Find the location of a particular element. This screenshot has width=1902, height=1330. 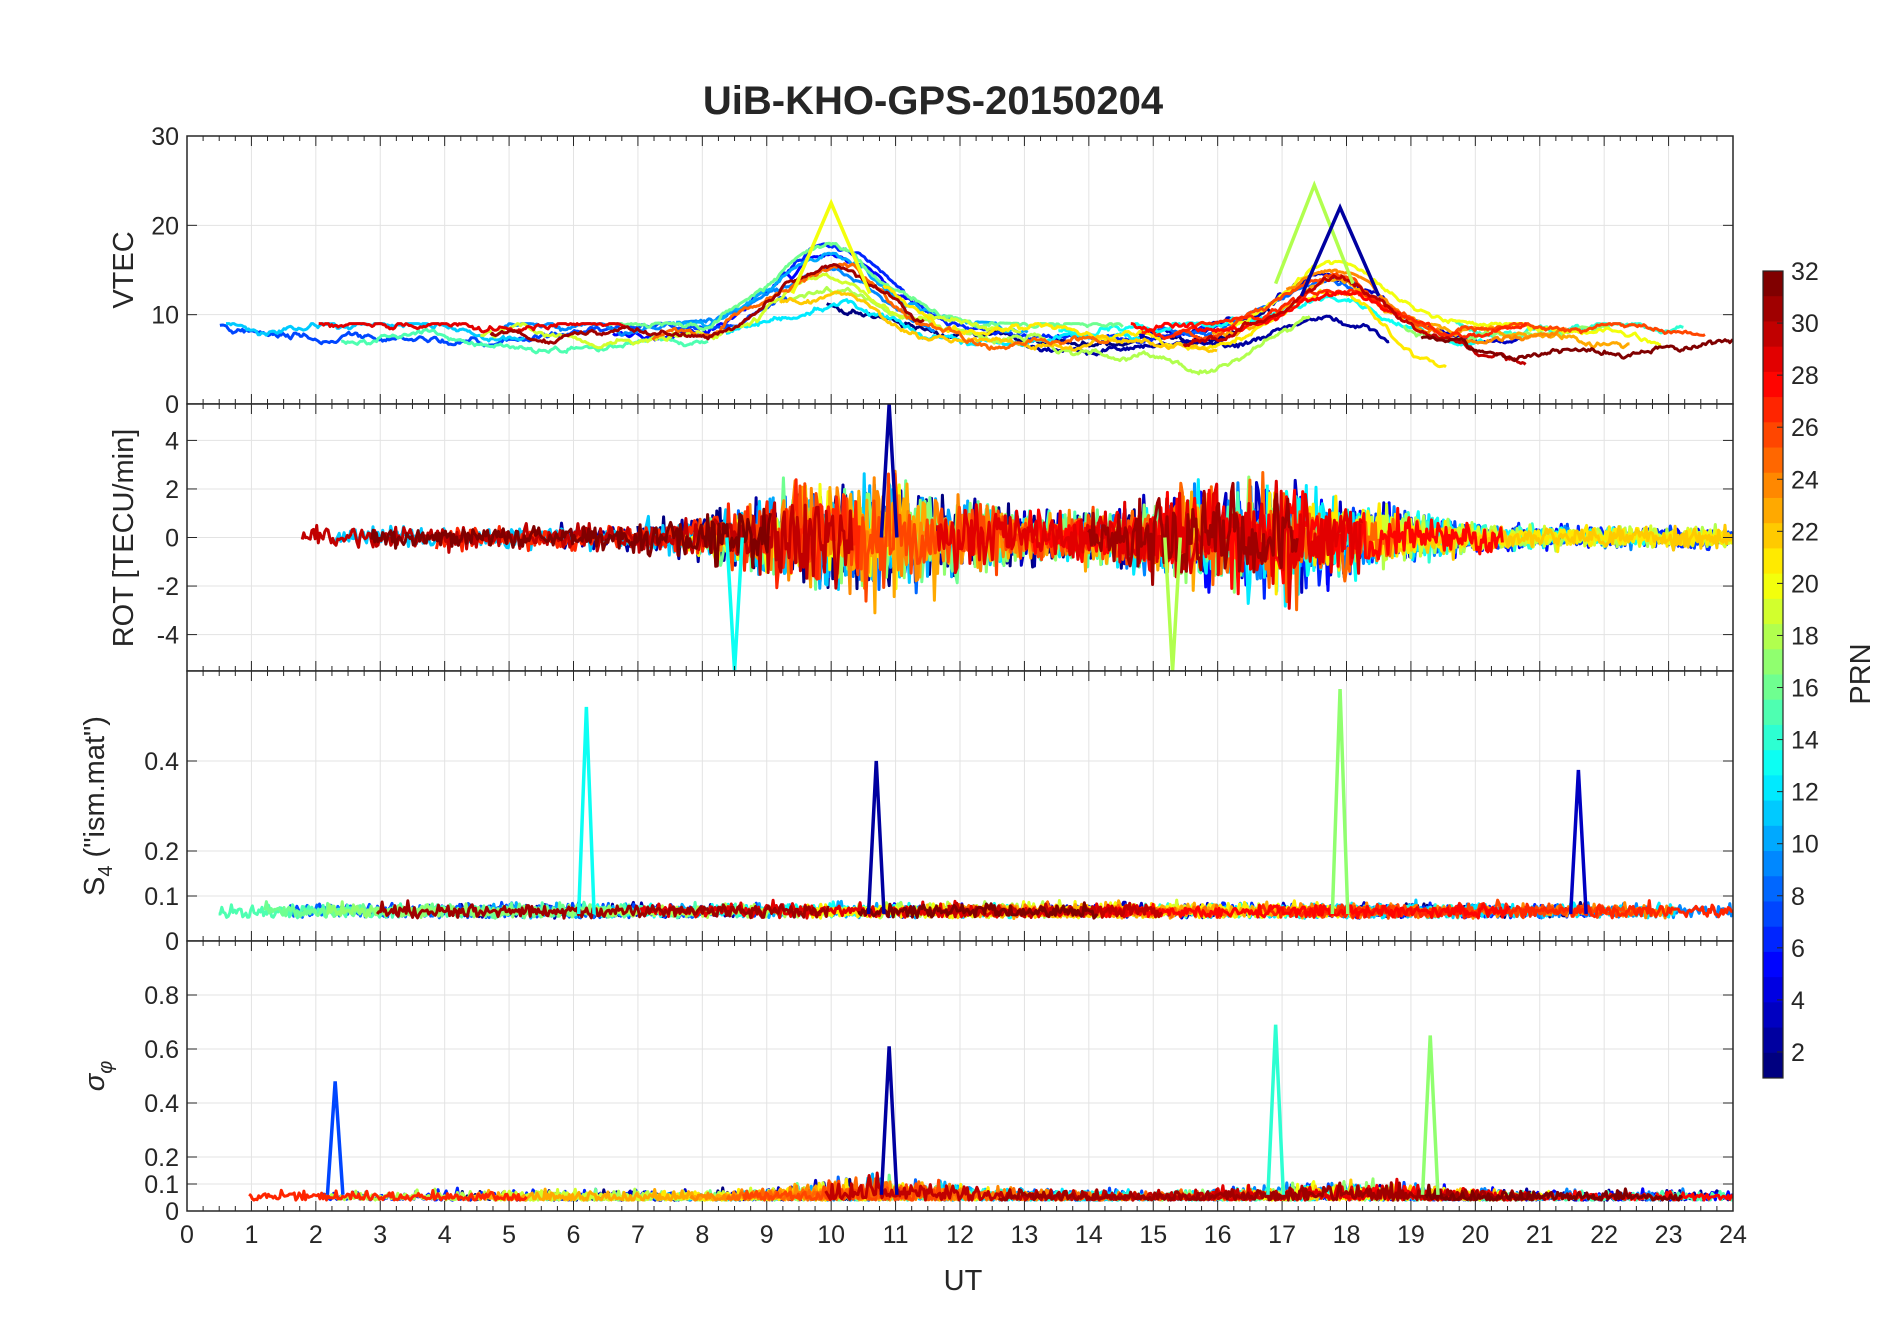

colorbar-tick-label: 16 is located at coordinates (1805, 689).